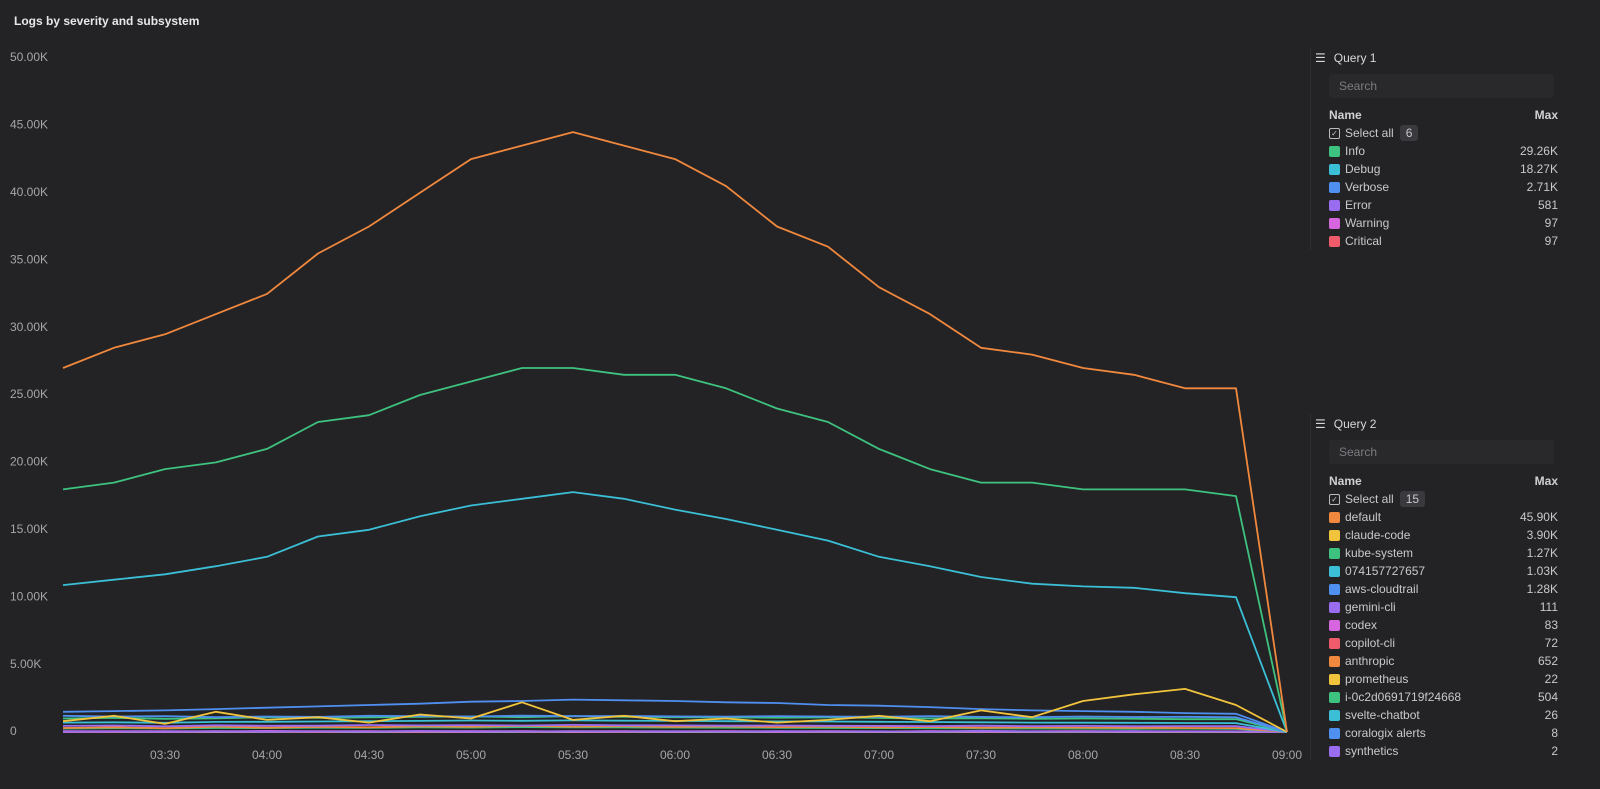  Describe the element at coordinates (1442, 205) in the screenshot. I see `legend-item: Error 581` at that location.